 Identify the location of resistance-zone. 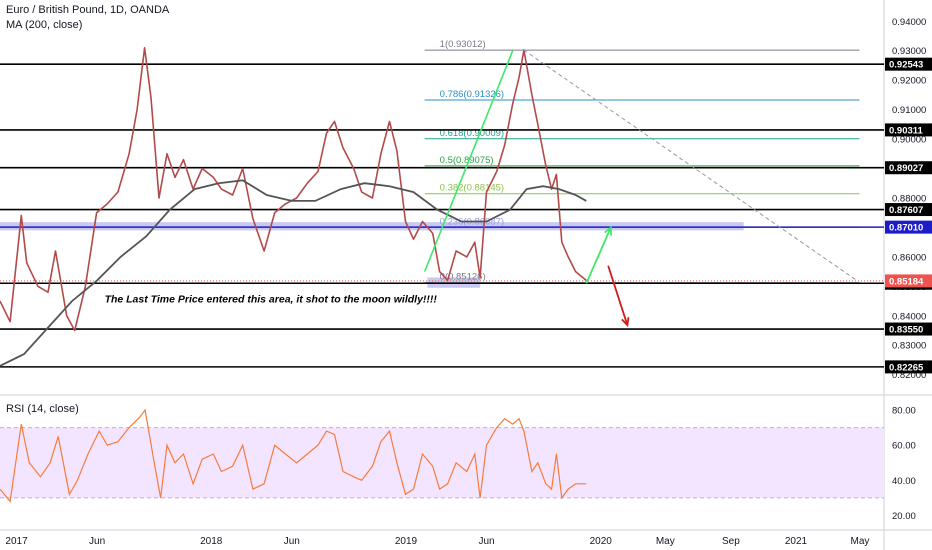
(372, 226).